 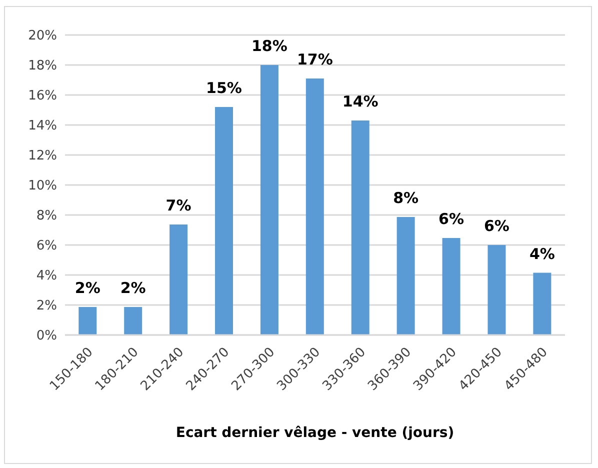 What do you see at coordinates (270, 46) in the screenshot?
I see `data-label: 18%` at bounding box center [270, 46].